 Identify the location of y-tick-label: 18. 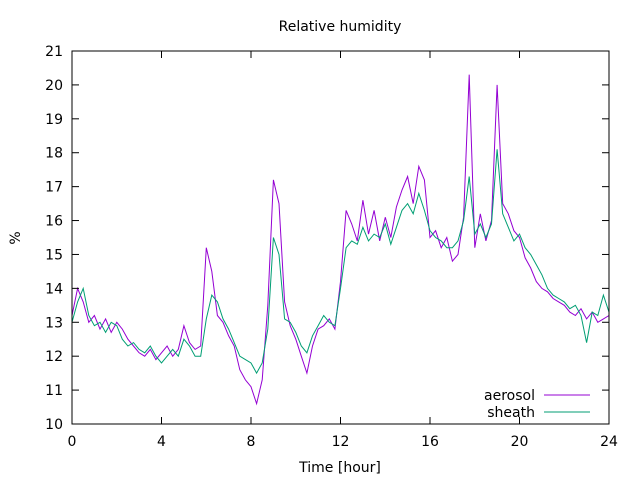
(54, 154).